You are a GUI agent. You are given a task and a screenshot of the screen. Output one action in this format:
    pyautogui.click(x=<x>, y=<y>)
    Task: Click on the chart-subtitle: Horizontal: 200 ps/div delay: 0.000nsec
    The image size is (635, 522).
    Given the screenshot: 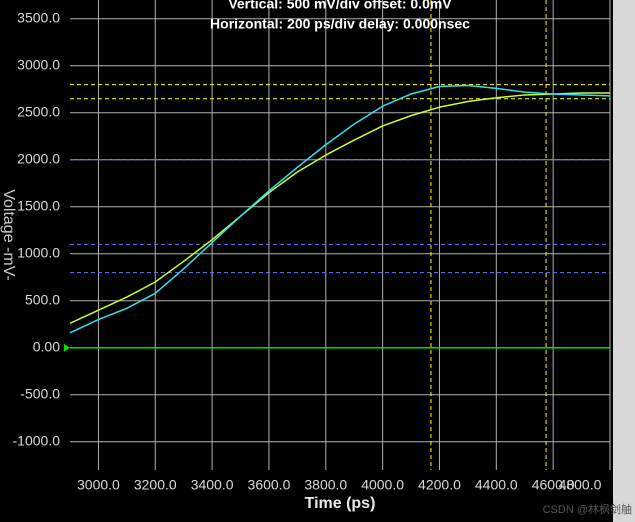 What is the action you would take?
    pyautogui.click(x=340, y=24)
    